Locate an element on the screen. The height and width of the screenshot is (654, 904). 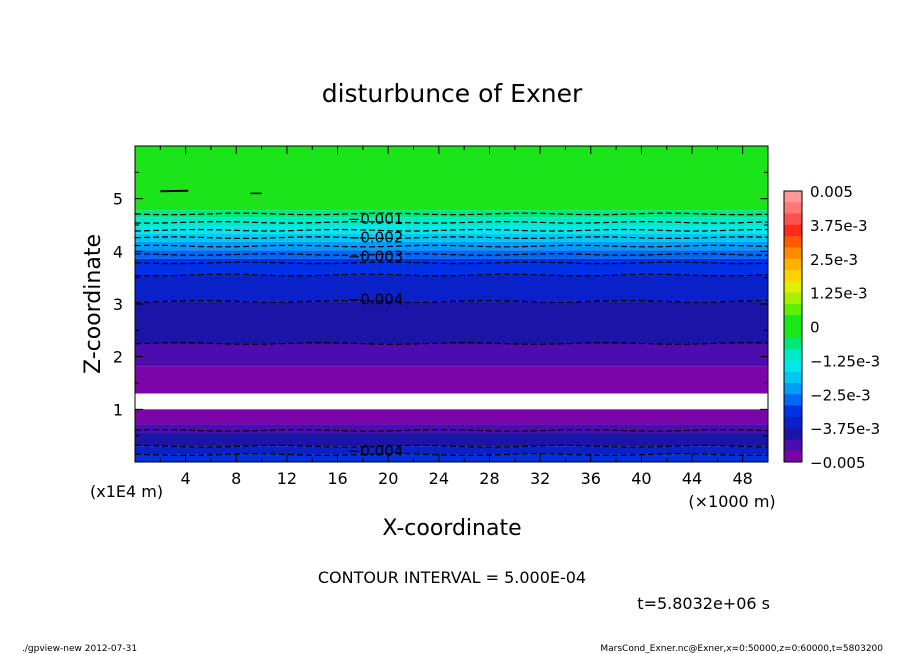
colorbar-label-8: −0.005 is located at coordinates (838, 463).